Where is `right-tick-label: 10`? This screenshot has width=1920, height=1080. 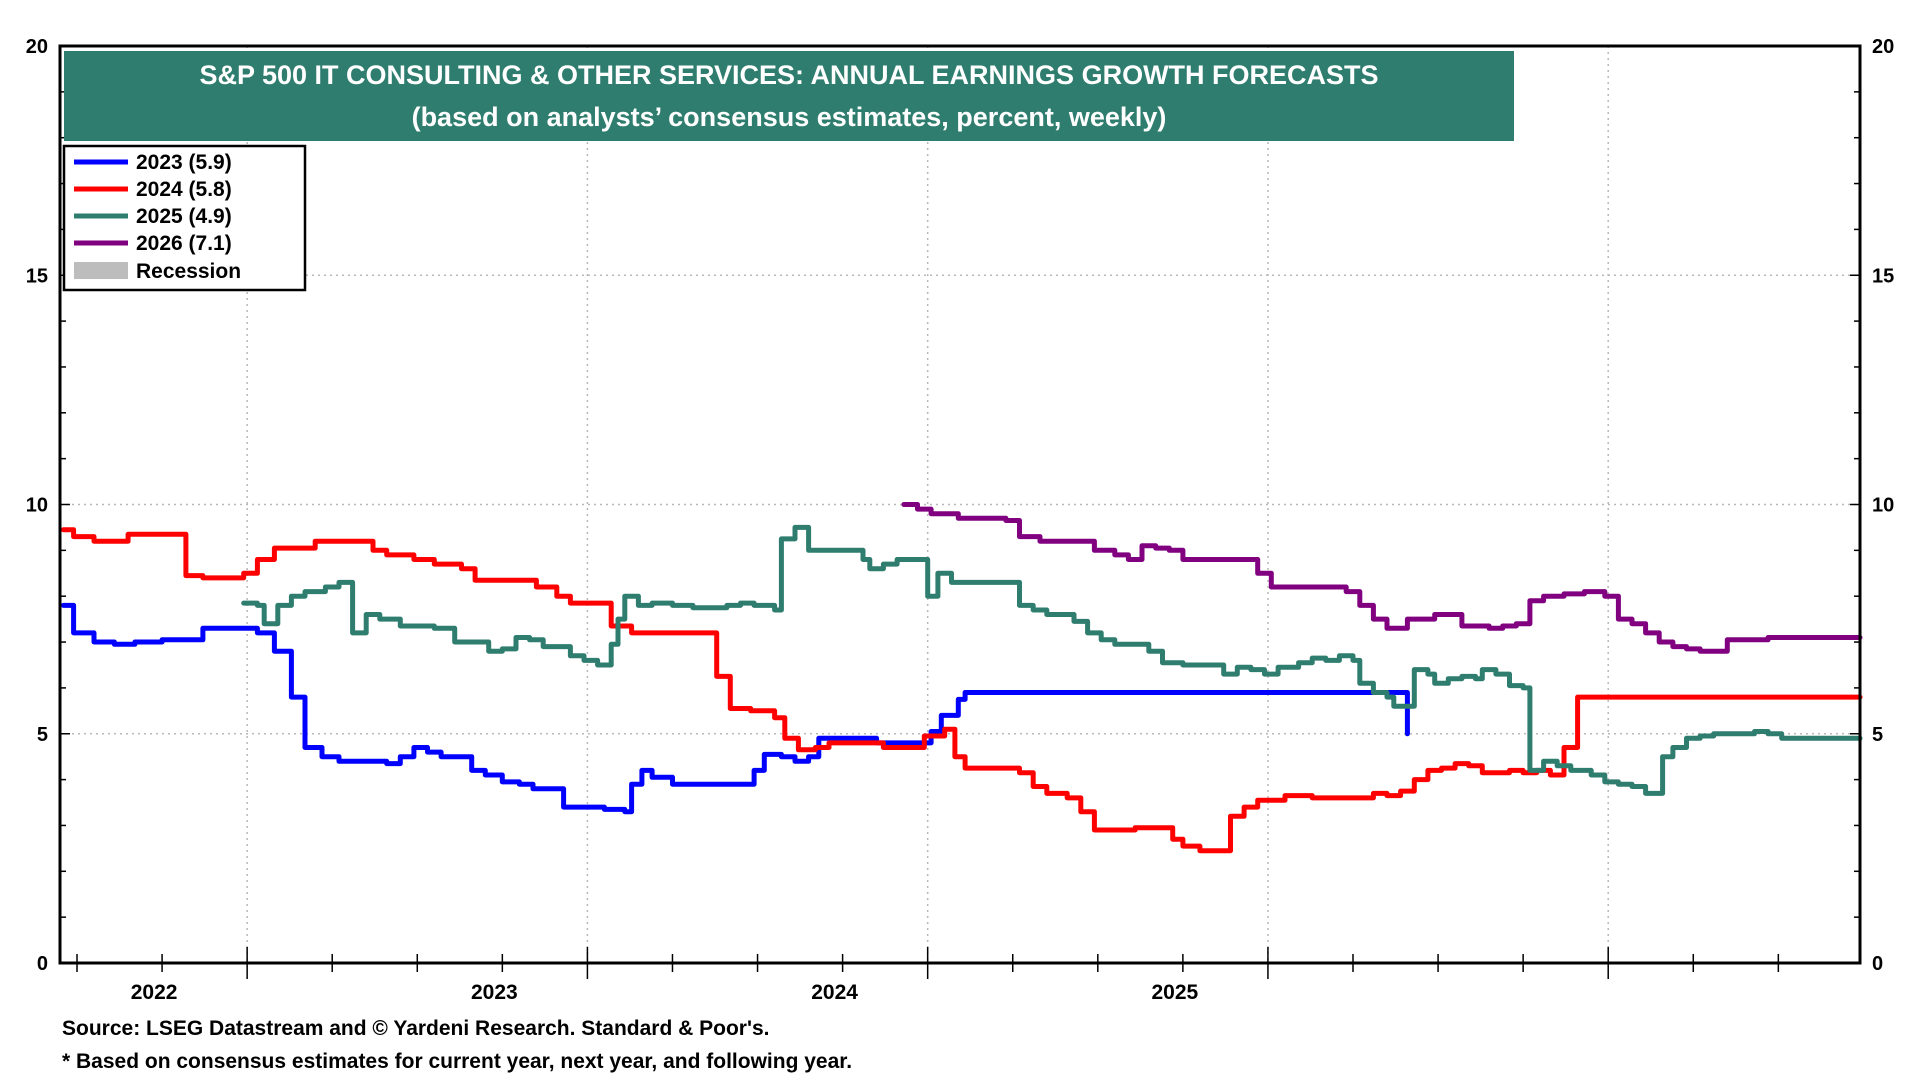
right-tick-label: 10 is located at coordinates (1883, 506).